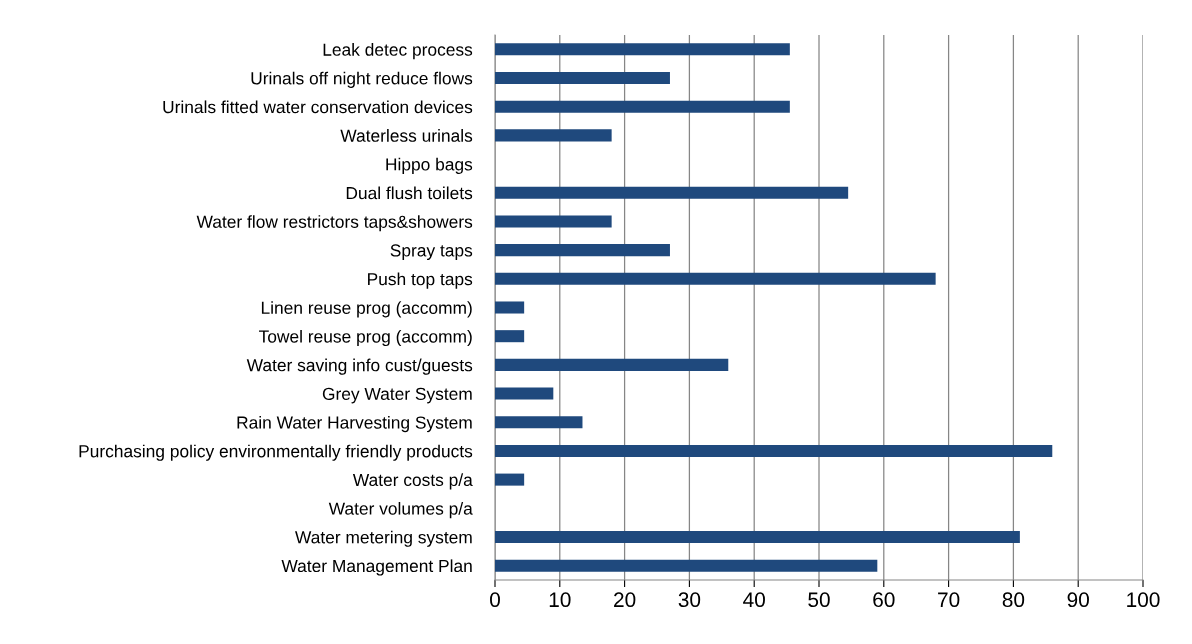  What do you see at coordinates (334, 223) in the screenshot?
I see `y-tick-label: Water flow restrictors taps&showers` at bounding box center [334, 223].